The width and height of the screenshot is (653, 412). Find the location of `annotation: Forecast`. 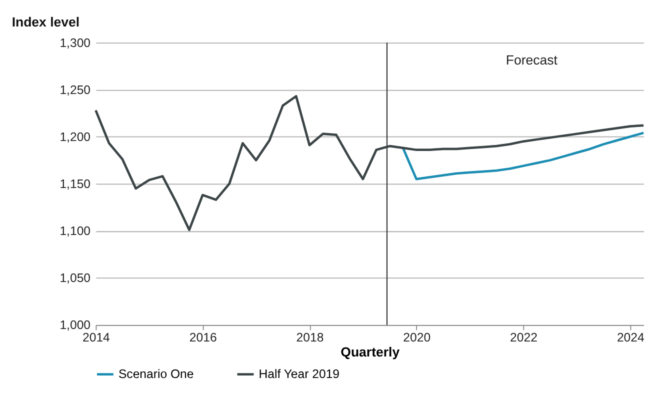

annotation: Forecast is located at coordinates (532, 60).